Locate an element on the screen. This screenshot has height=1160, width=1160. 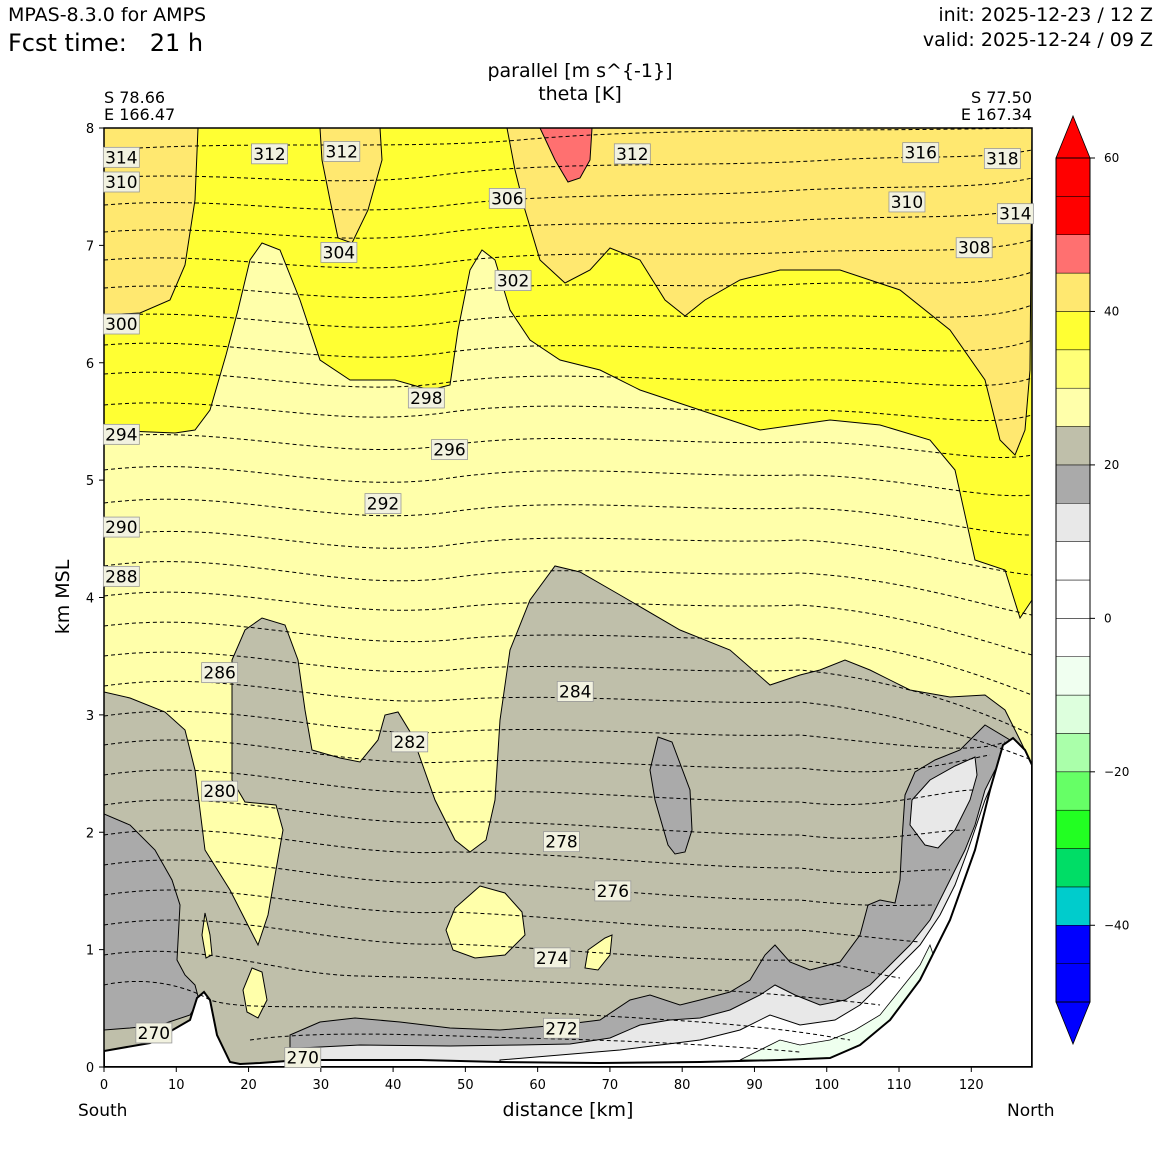
forecast-time: Fcst time: 21 h is located at coordinates (105, 43).